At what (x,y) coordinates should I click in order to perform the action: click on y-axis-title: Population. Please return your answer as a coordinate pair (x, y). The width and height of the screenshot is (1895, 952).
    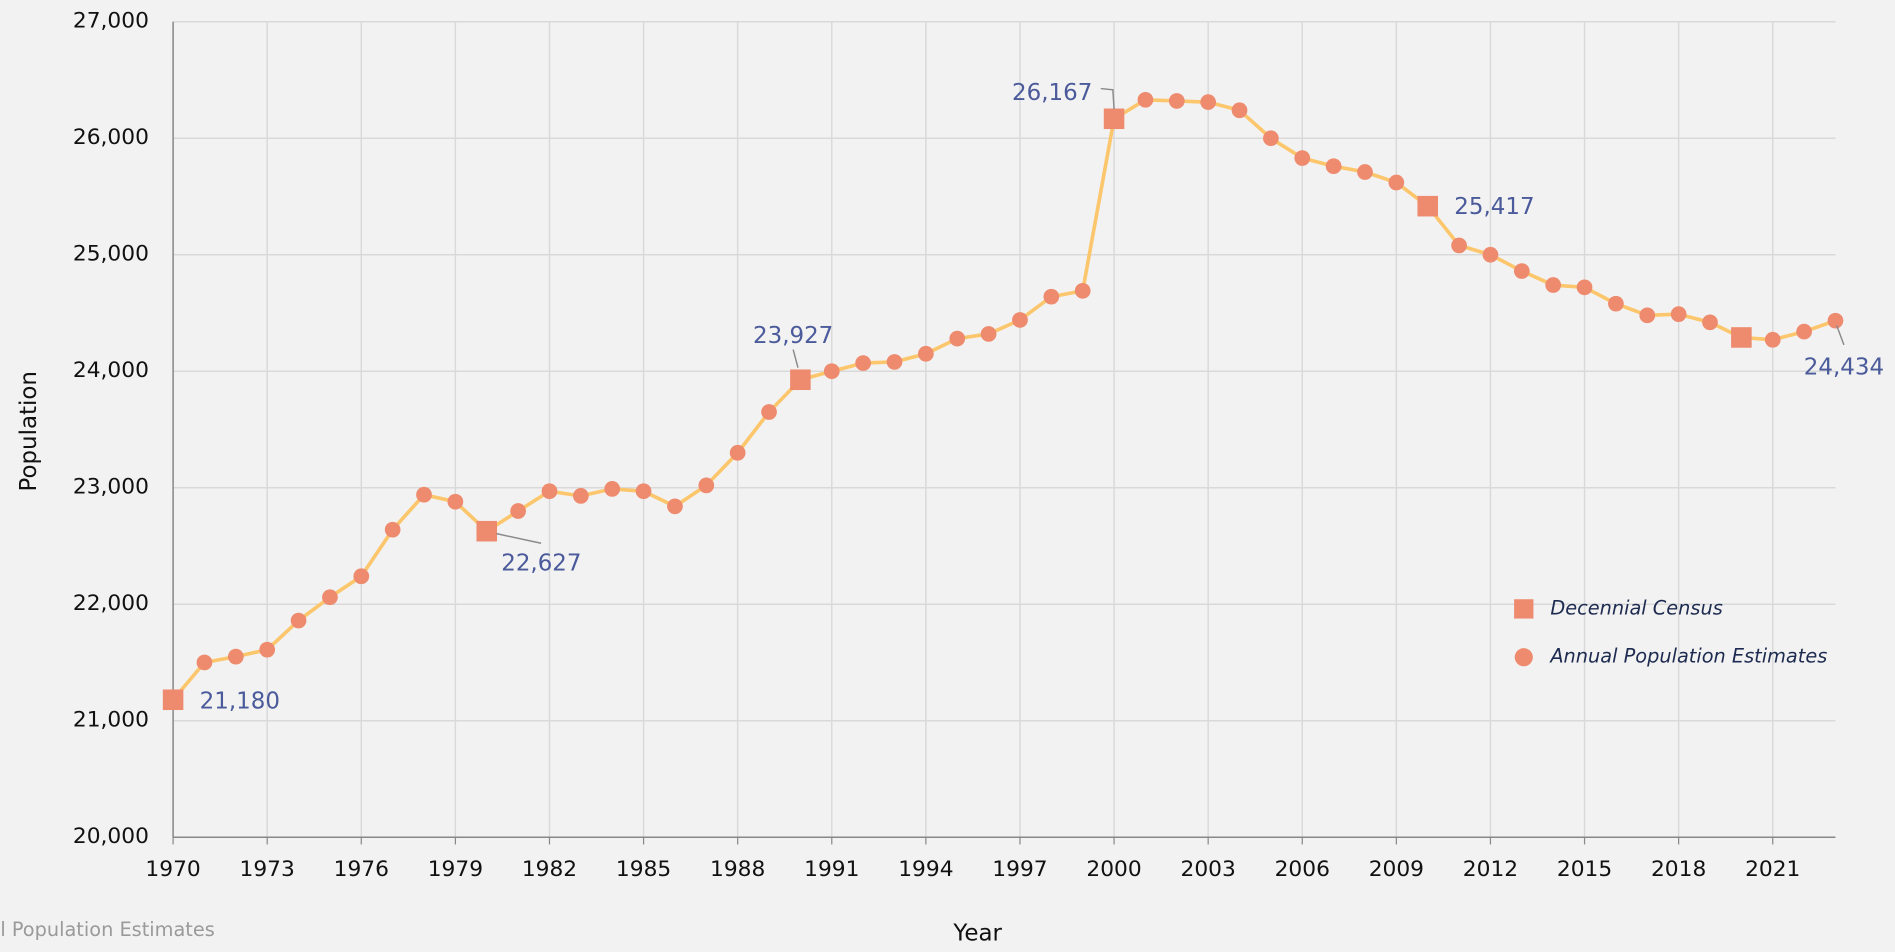
    Looking at the image, I should click on (29, 431).